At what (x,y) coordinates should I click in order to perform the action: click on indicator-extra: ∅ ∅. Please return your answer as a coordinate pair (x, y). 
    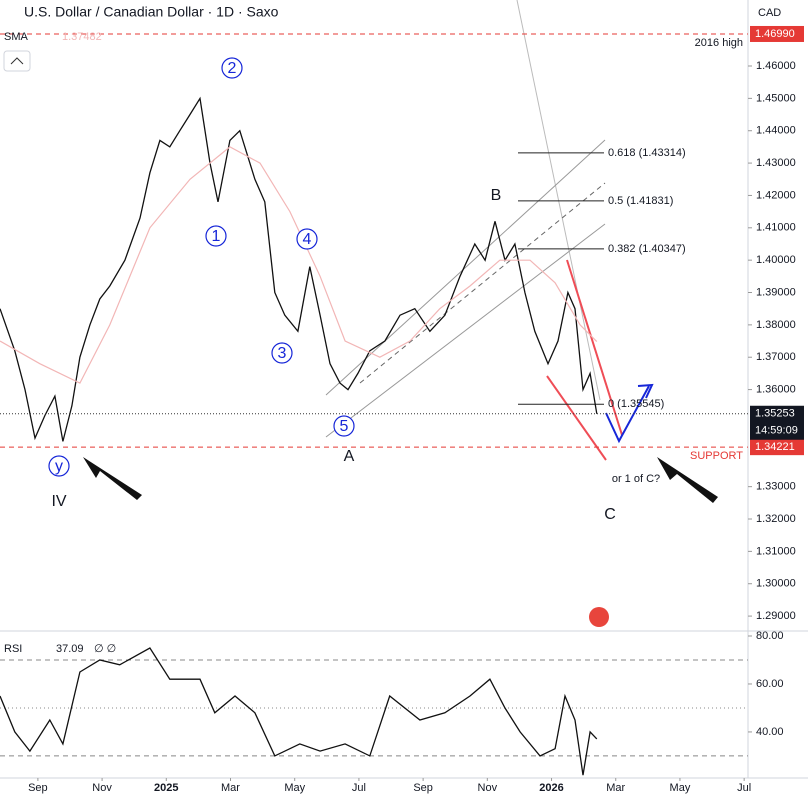
    Looking at the image, I should click on (105, 649).